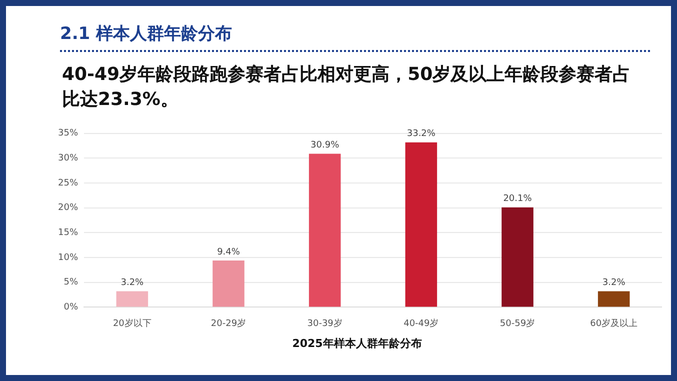 The image size is (677, 381). Describe the element at coordinates (68, 208) in the screenshot. I see `y-tick-label: 20%` at that location.